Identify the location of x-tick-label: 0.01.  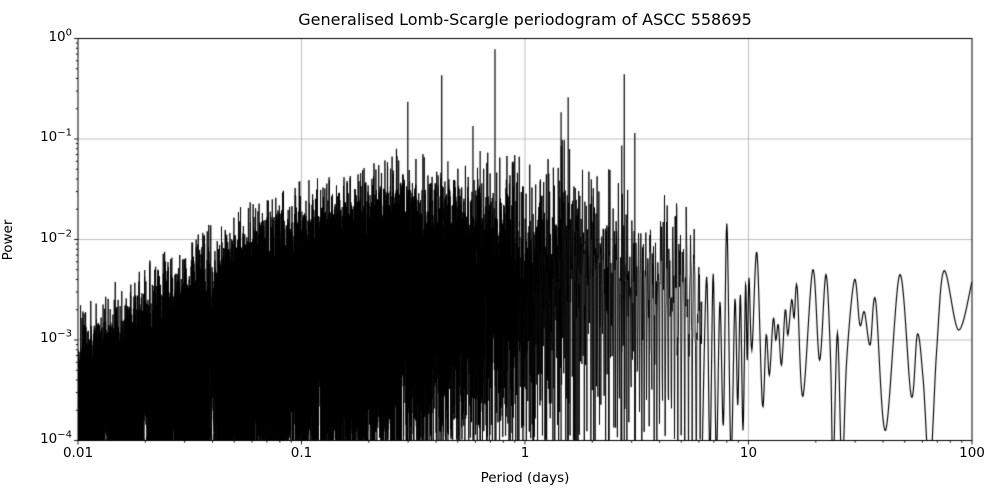
(78, 453).